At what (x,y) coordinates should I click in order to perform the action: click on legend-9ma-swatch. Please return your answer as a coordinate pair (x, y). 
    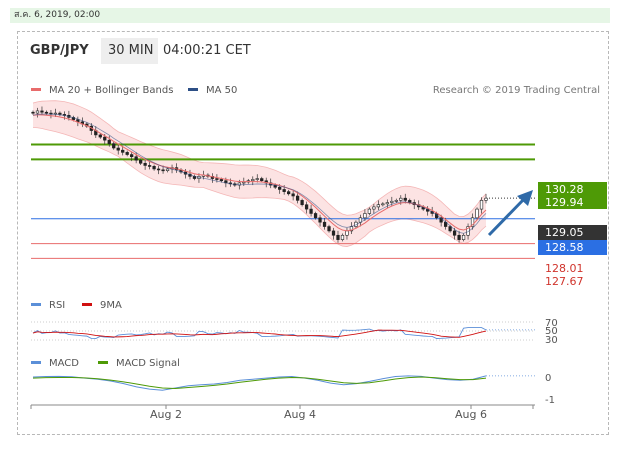
    Looking at the image, I should click on (87, 304).